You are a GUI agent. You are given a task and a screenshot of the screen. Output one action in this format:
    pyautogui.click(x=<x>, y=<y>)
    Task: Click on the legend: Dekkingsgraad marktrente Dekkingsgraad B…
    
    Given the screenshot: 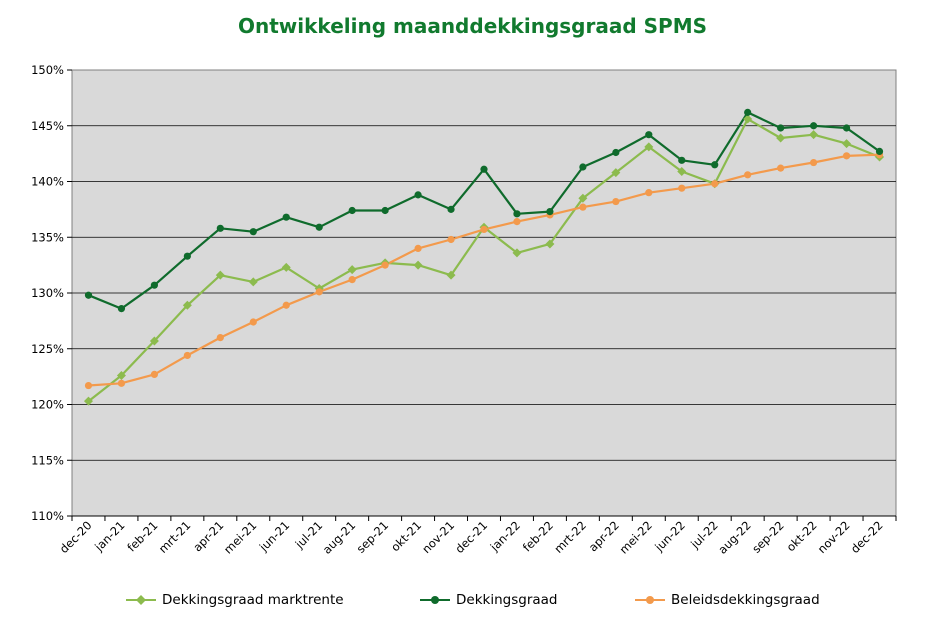 What is the action you would take?
    pyautogui.click(x=472, y=600)
    